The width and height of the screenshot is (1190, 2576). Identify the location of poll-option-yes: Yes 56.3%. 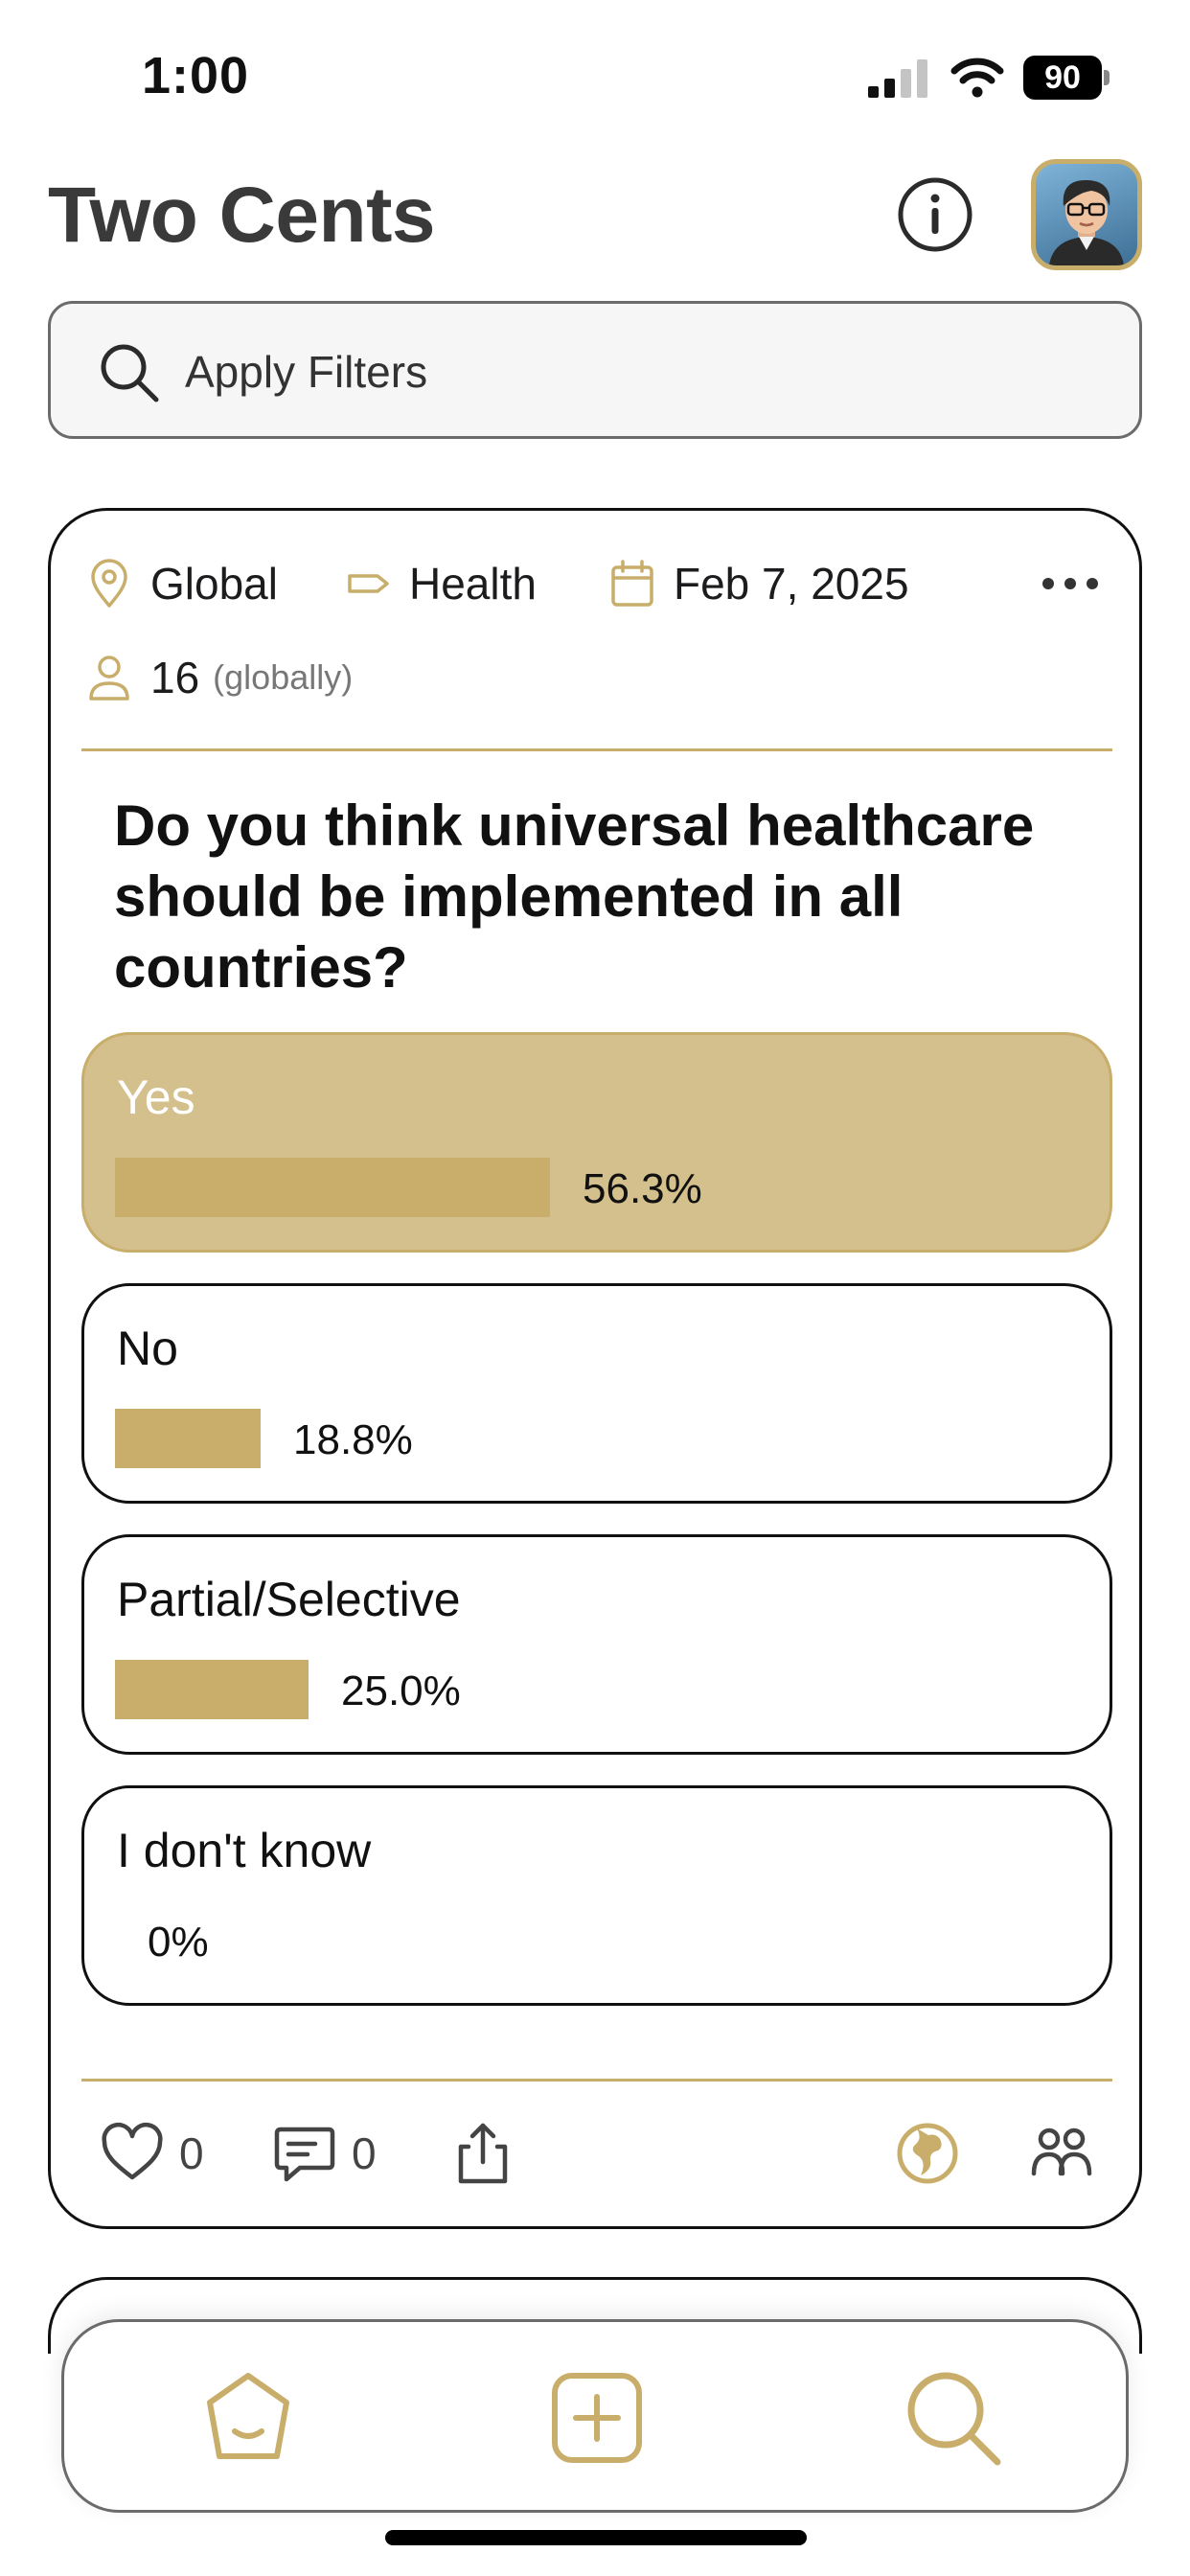
(596, 1142).